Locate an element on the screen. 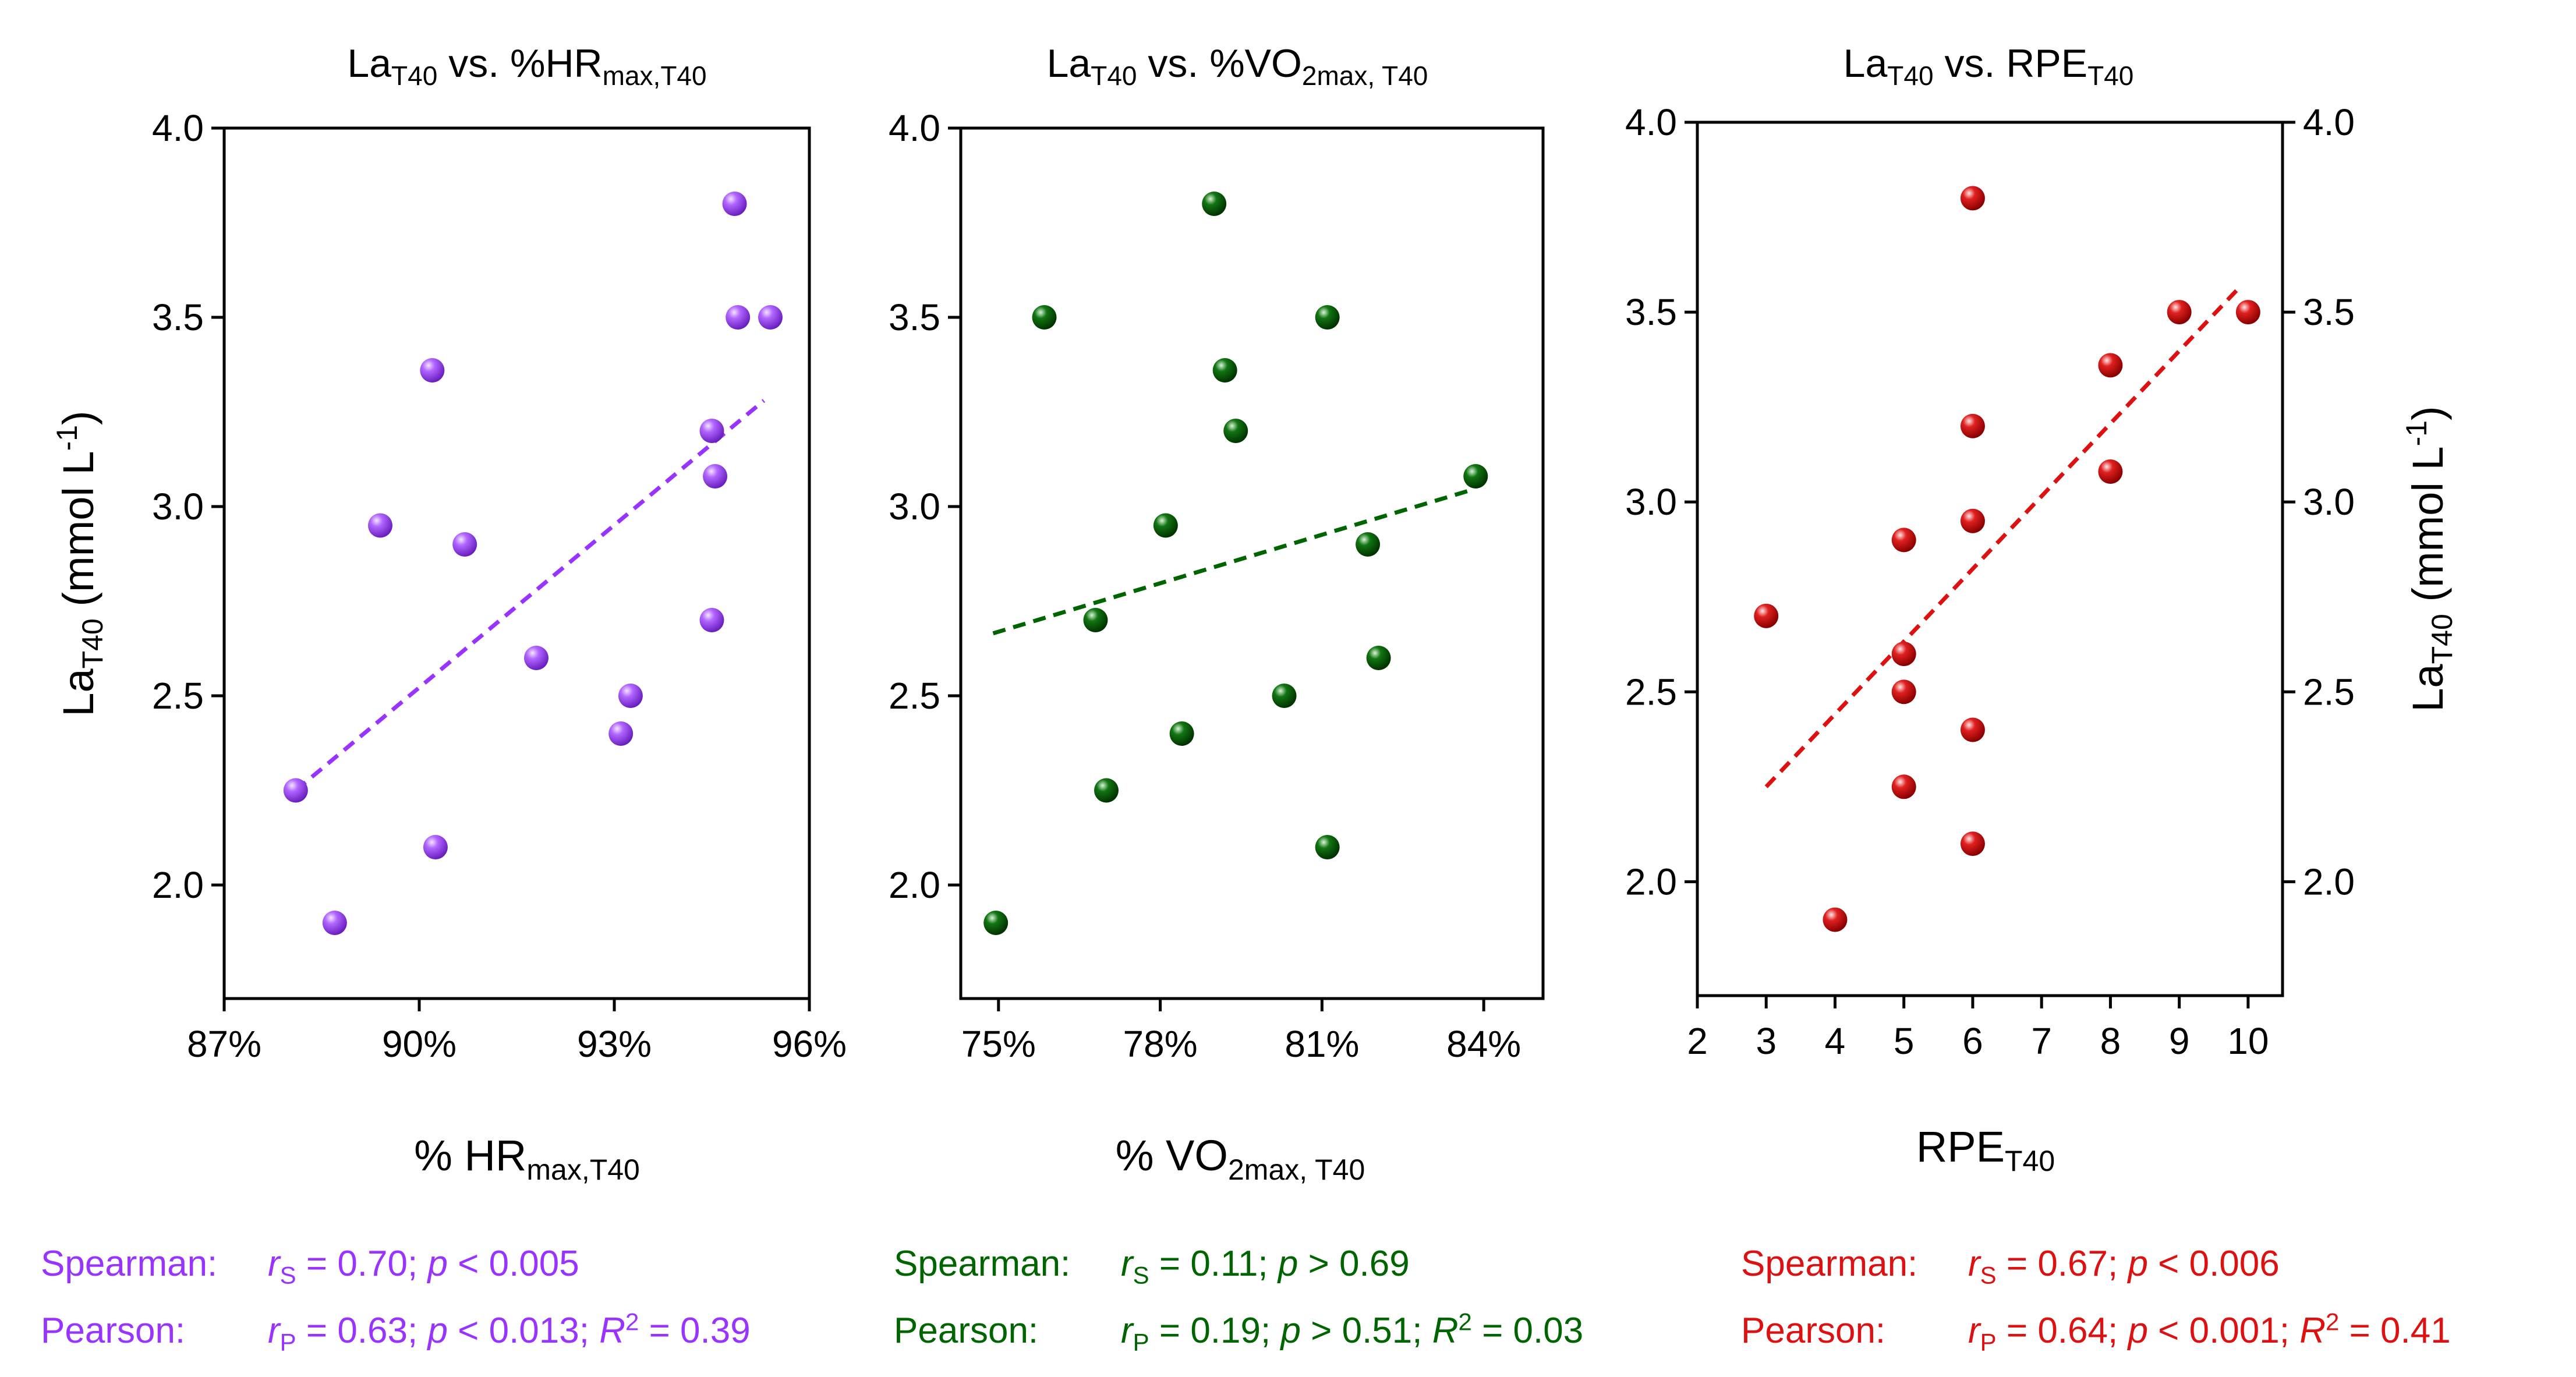 The image size is (2576, 1377). x-tick-label: 93% is located at coordinates (615, 1044).